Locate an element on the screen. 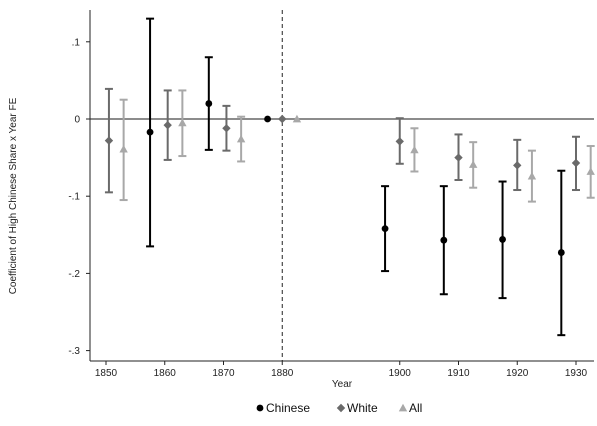 The width and height of the screenshot is (597, 426). legend-item-chinese: Chinese is located at coordinates (283, 408).